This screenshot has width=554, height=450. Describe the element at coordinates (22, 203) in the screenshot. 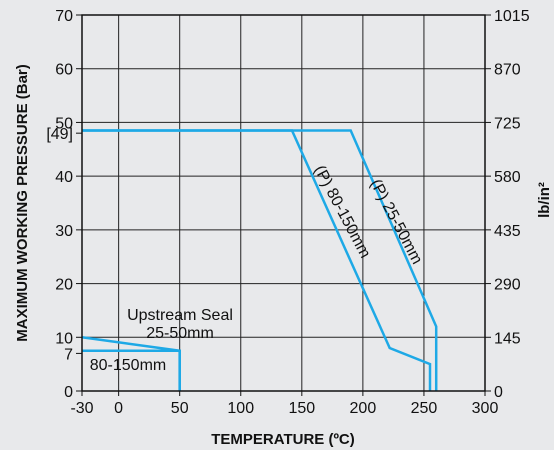

I see `y-axis-label: MAXIMUM WORKING PRESSURE (Bar)` at that location.